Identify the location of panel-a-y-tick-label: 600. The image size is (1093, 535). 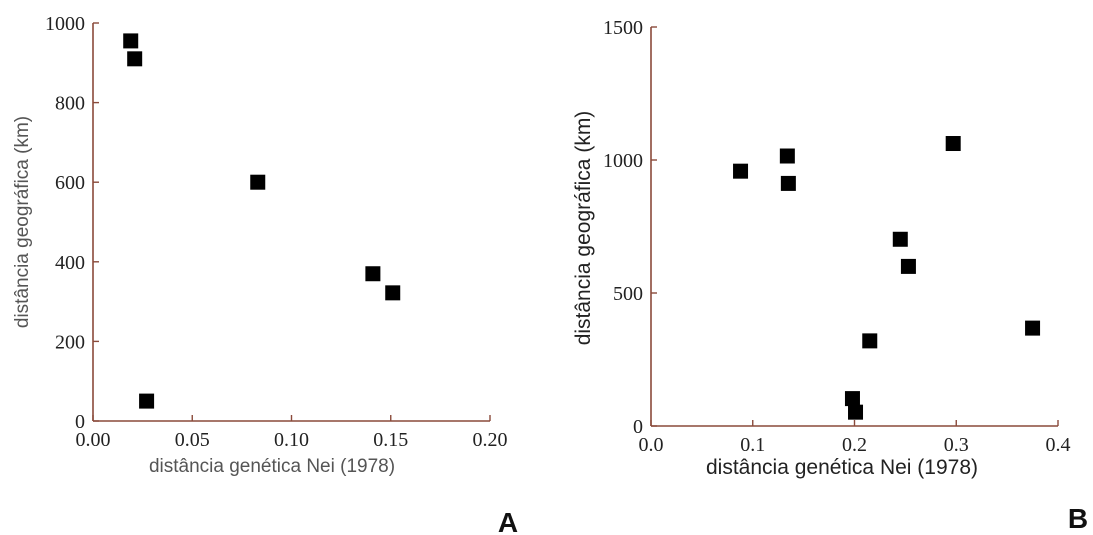
(70, 183).